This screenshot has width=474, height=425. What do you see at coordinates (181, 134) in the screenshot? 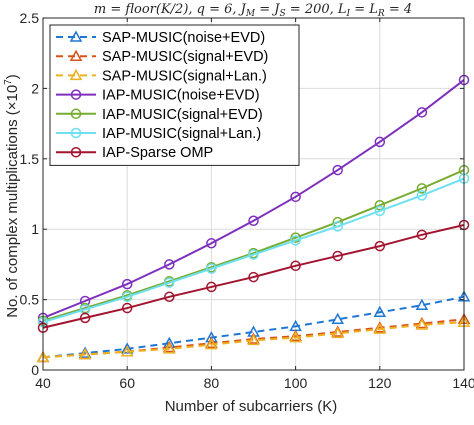
I see `legend-label: IAP-MUSIC(signal+Lan.)` at bounding box center [181, 134].